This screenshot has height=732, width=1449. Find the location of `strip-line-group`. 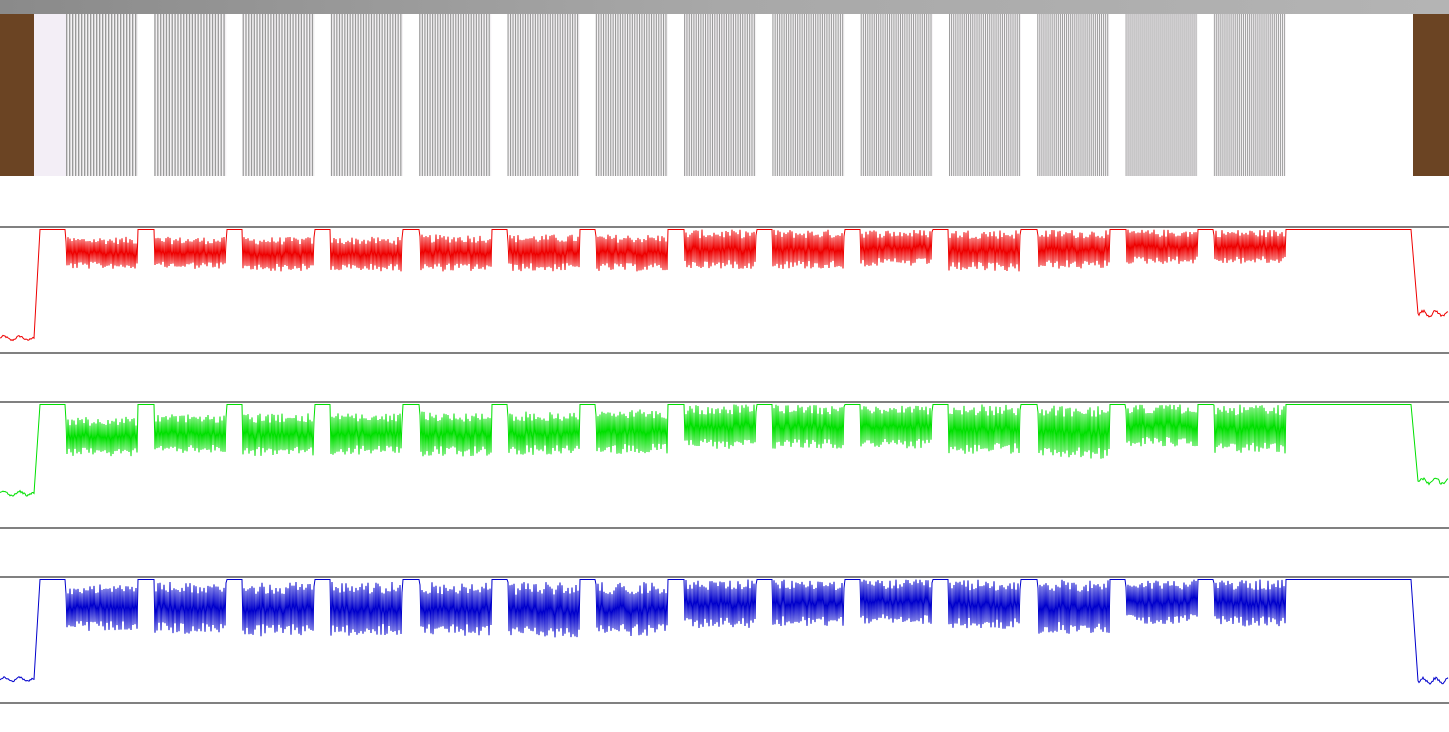

strip-line-group is located at coordinates (366, 95).